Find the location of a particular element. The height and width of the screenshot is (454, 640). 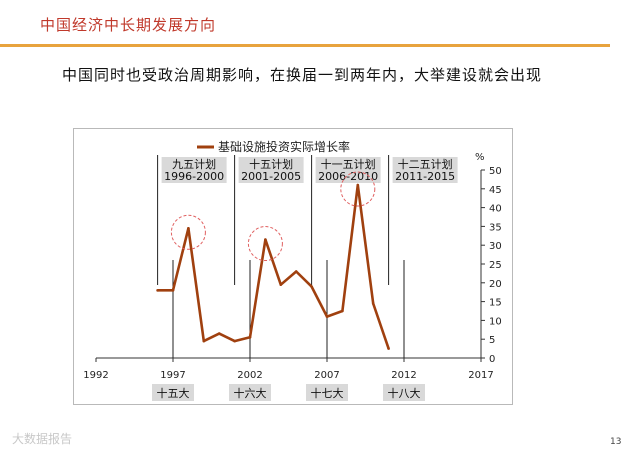

y-tick-label: 15 is located at coordinates (495, 303).